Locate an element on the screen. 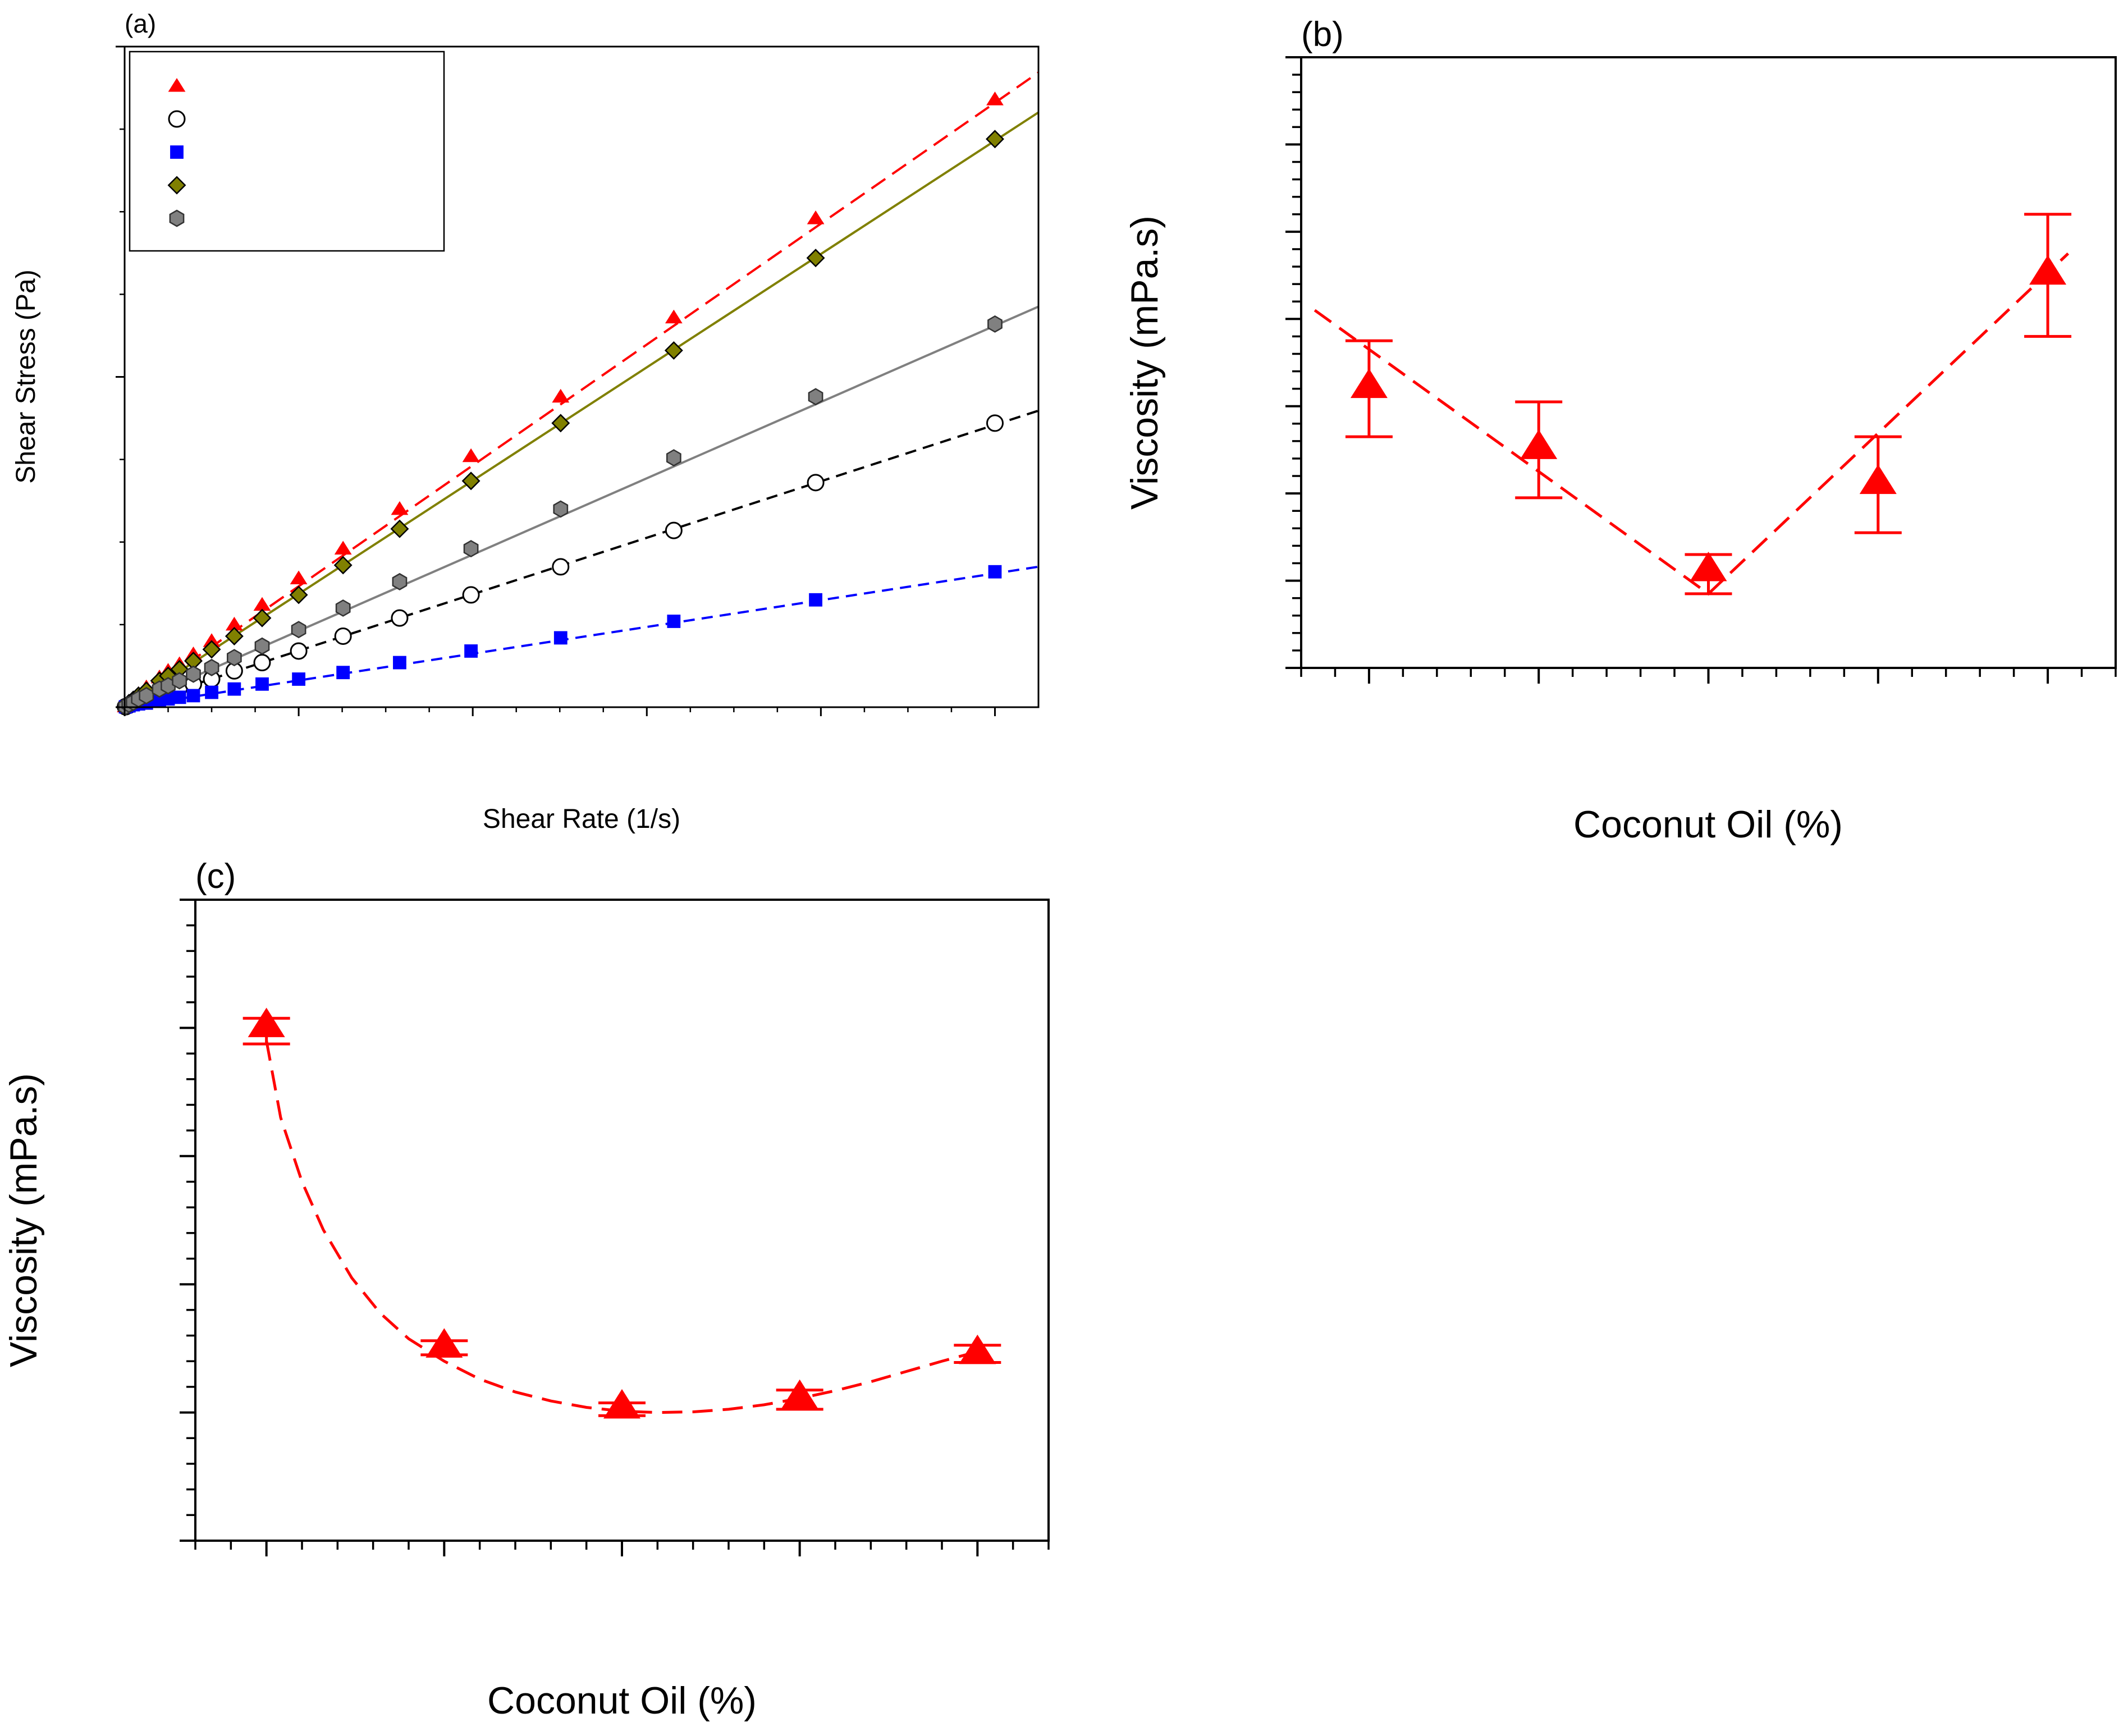 This screenshot has height=1736, width=2128. panel-a-x-axis-label: Shear Rate (1/s) is located at coordinates (582, 819).